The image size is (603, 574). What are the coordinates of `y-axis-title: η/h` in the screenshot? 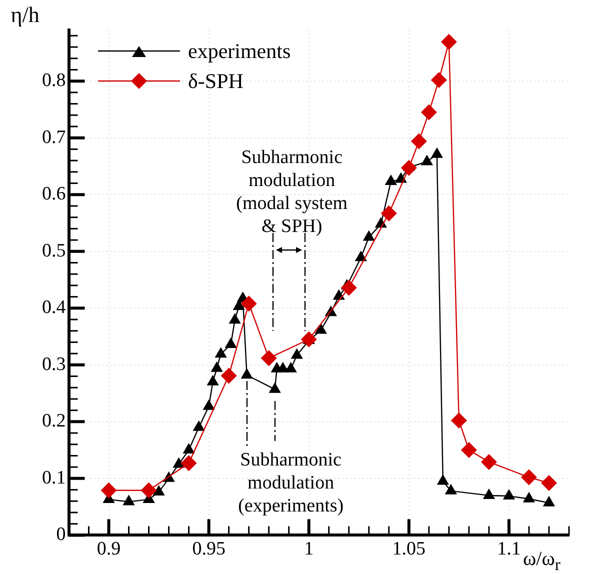 It's located at (25, 14).